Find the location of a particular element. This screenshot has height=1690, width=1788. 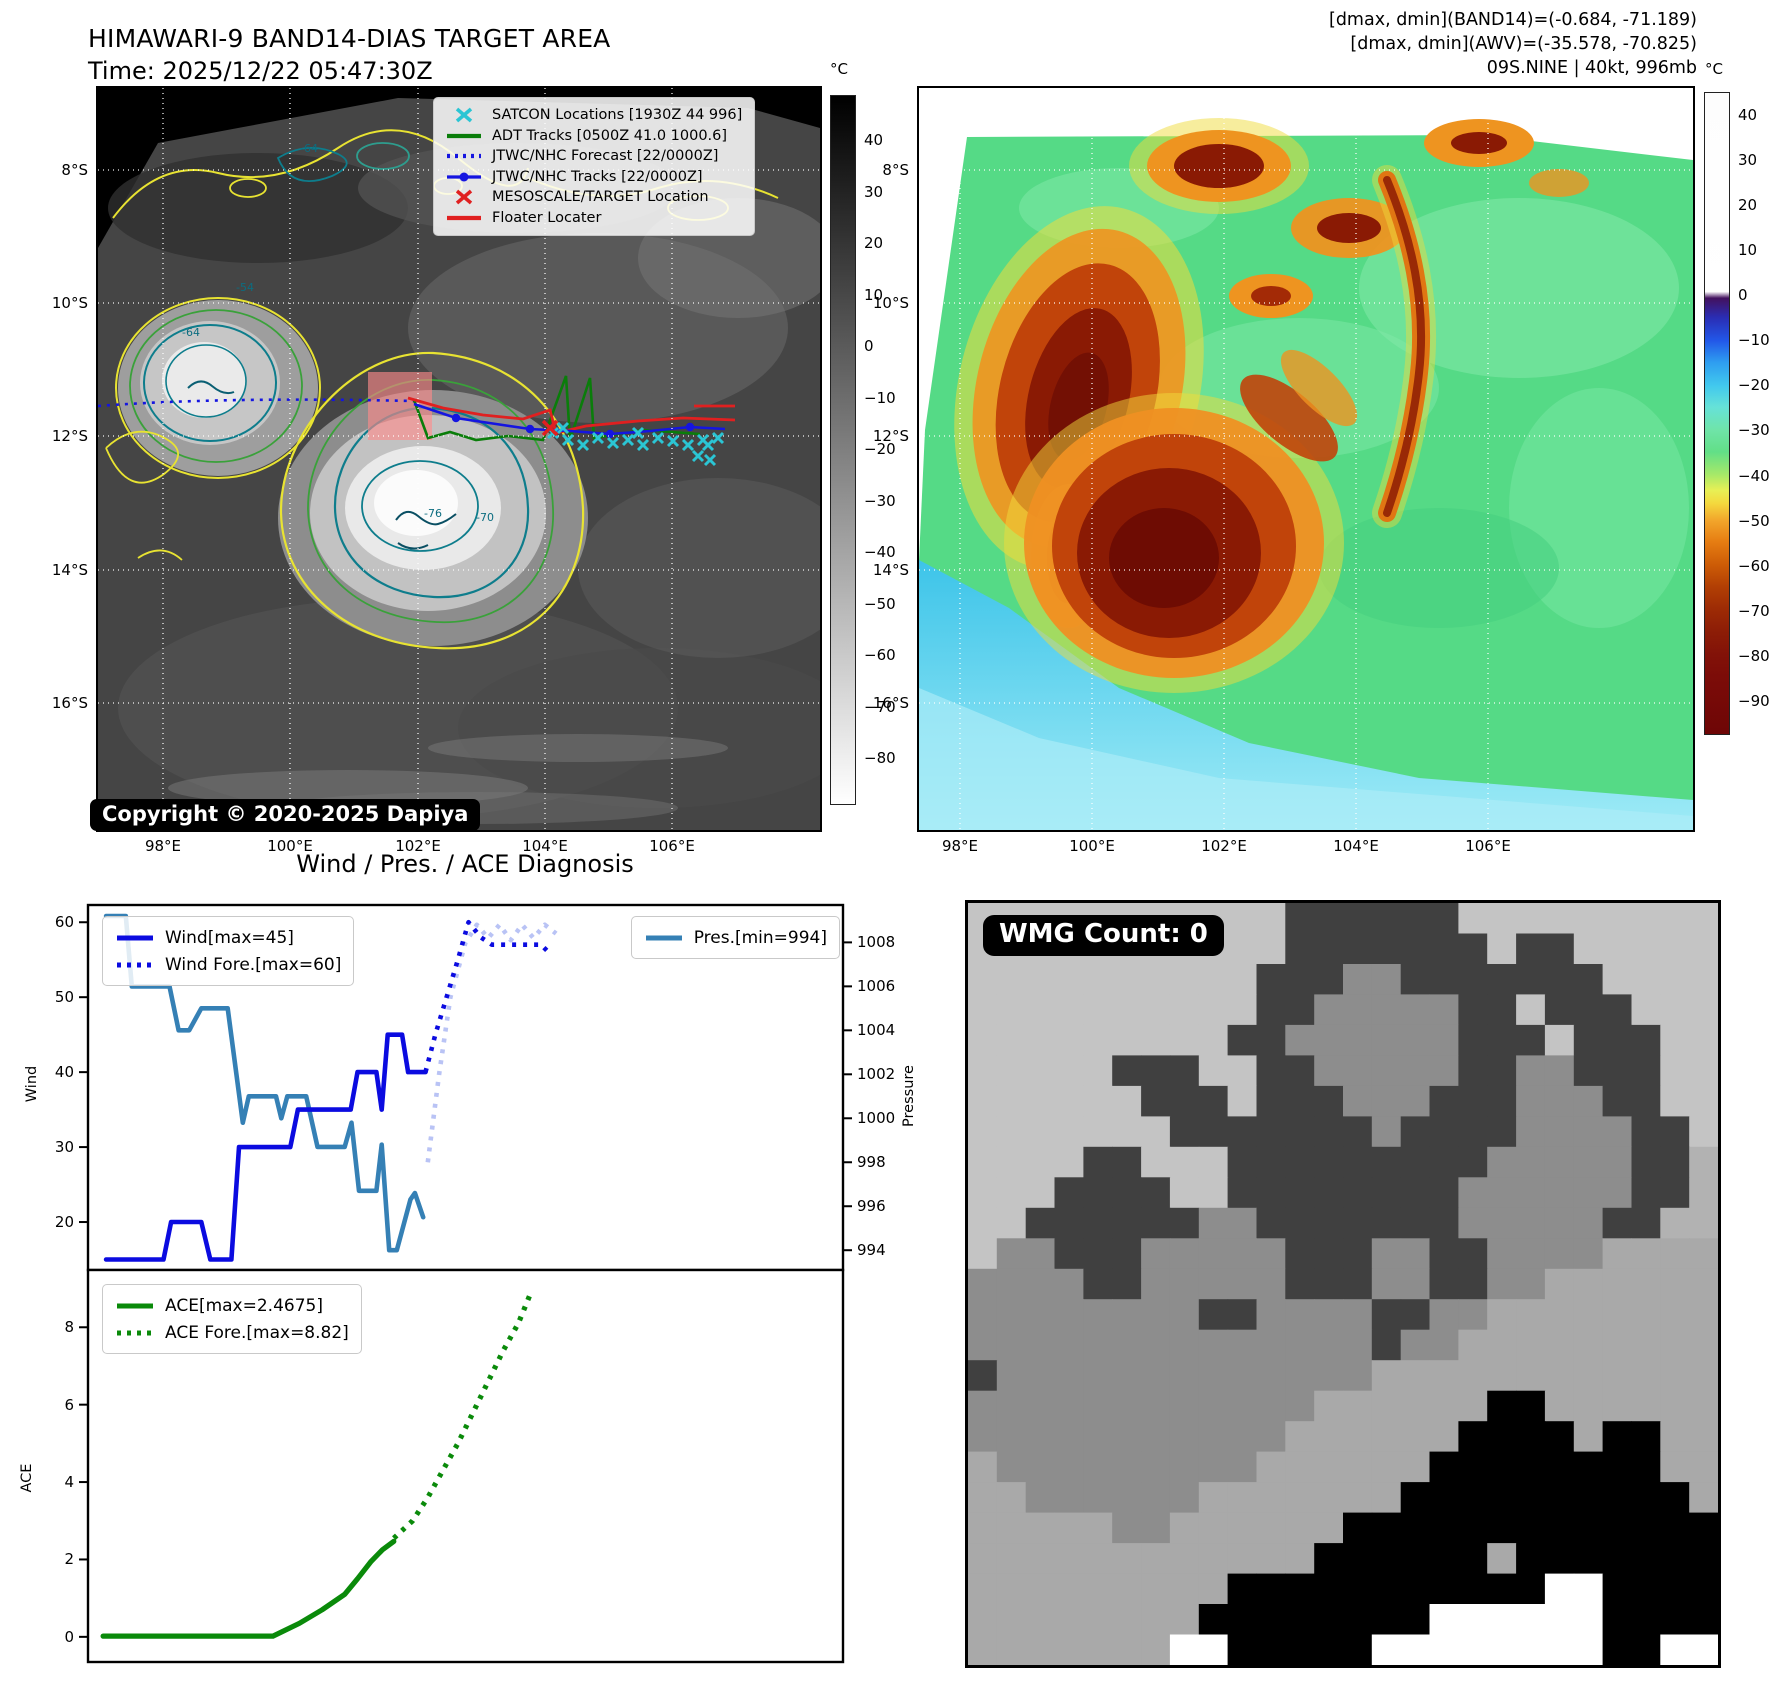

legend-item: SATCON Locations [1930Z 44 996] is located at coordinates (594, 115).